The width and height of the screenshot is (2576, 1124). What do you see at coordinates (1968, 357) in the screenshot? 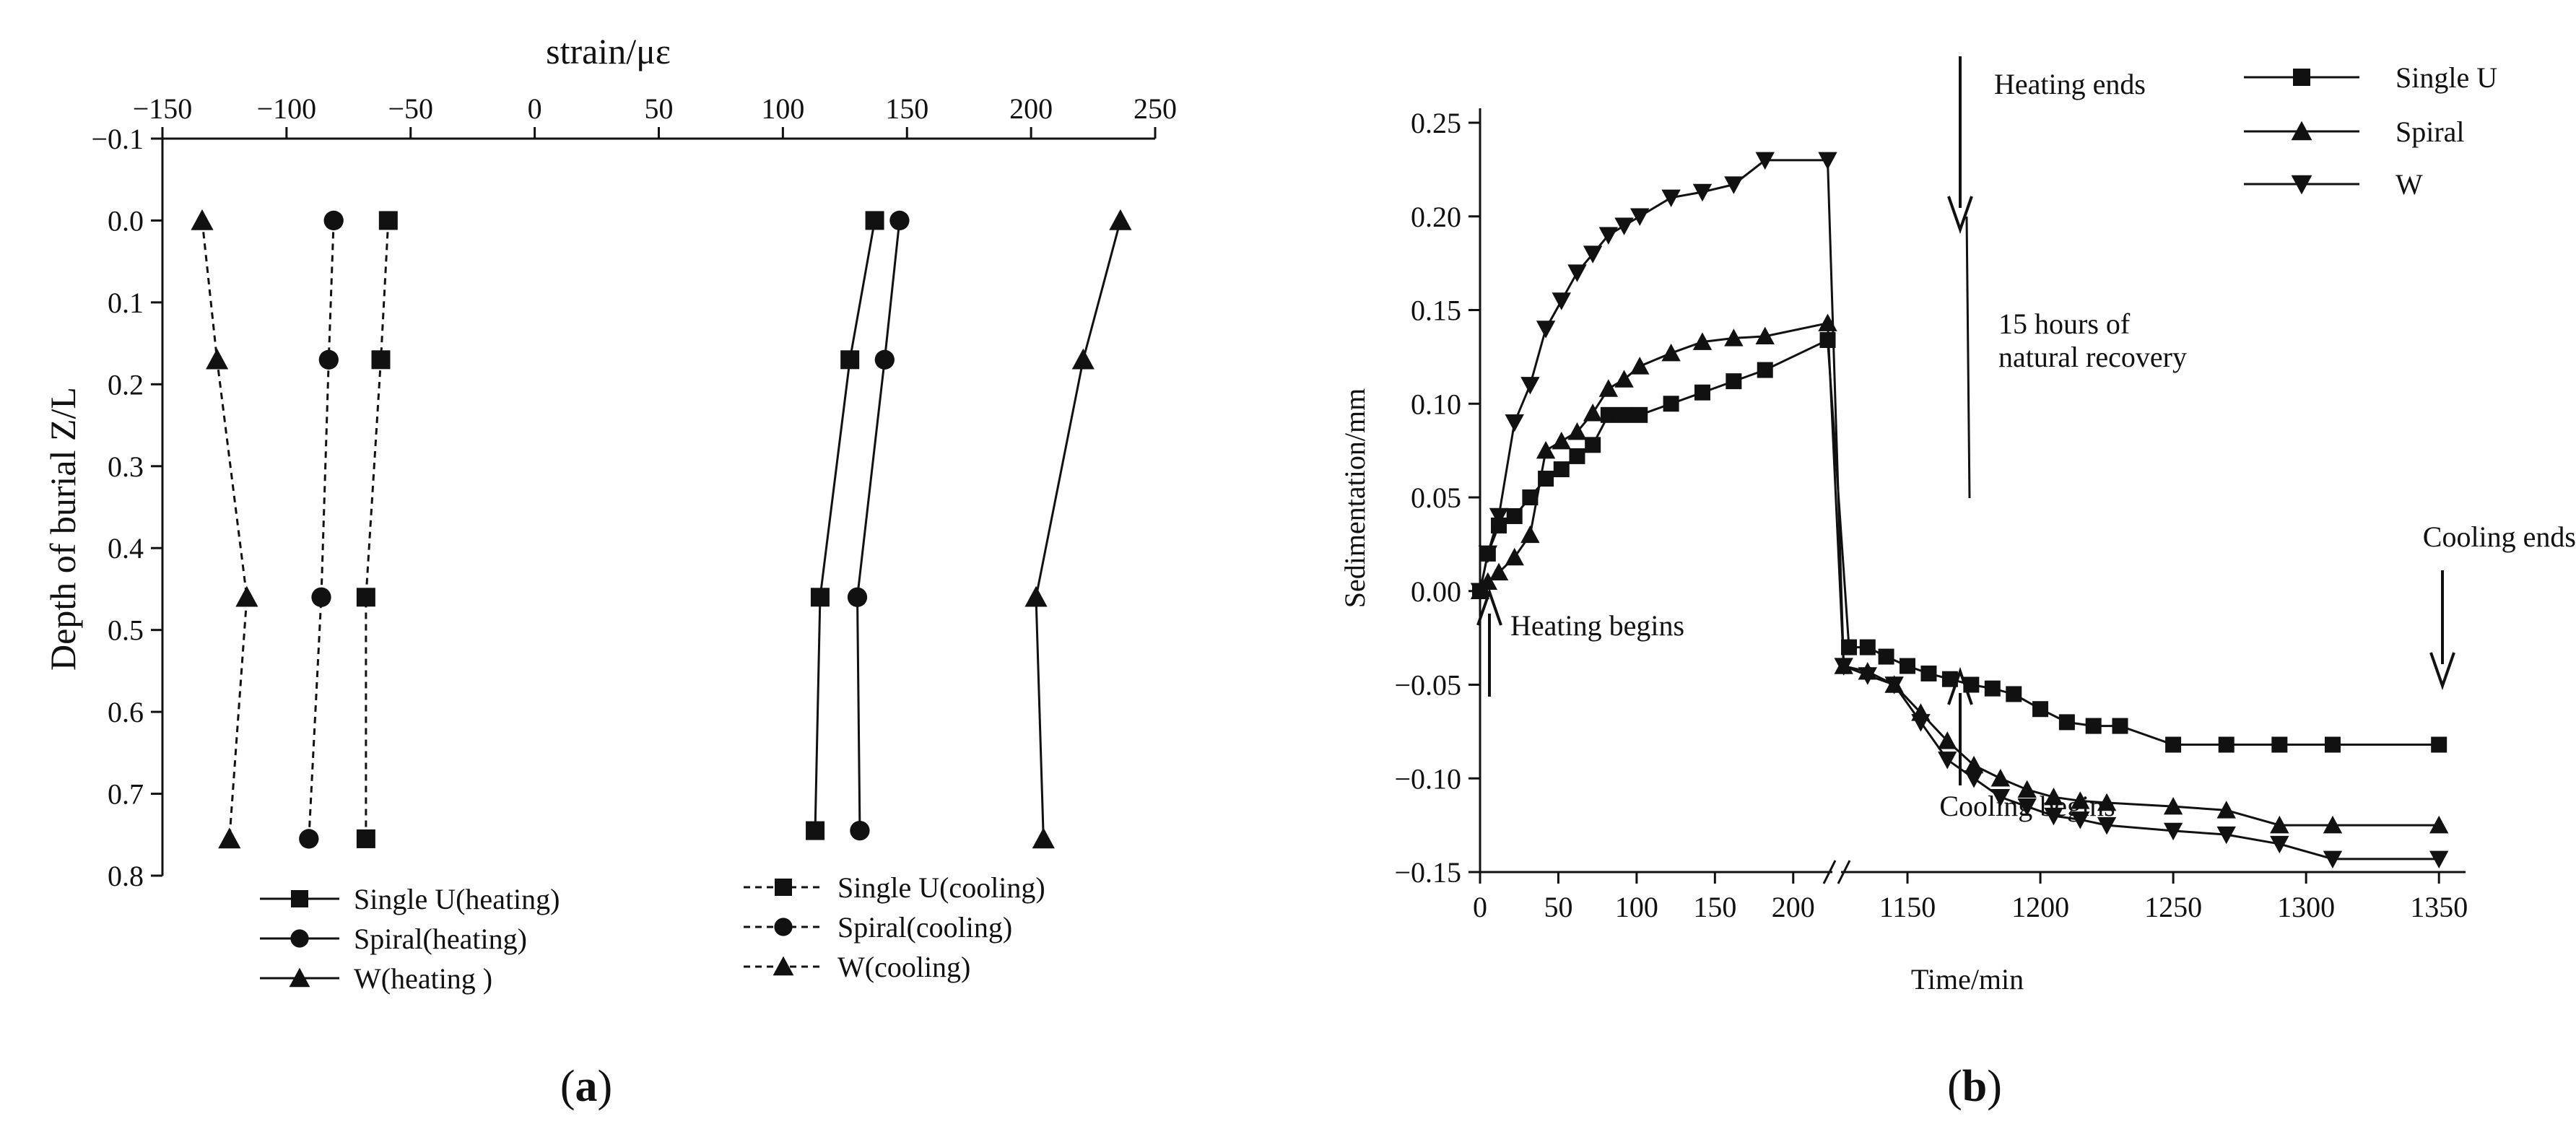
I see `recovery-drop-line` at bounding box center [1968, 357].